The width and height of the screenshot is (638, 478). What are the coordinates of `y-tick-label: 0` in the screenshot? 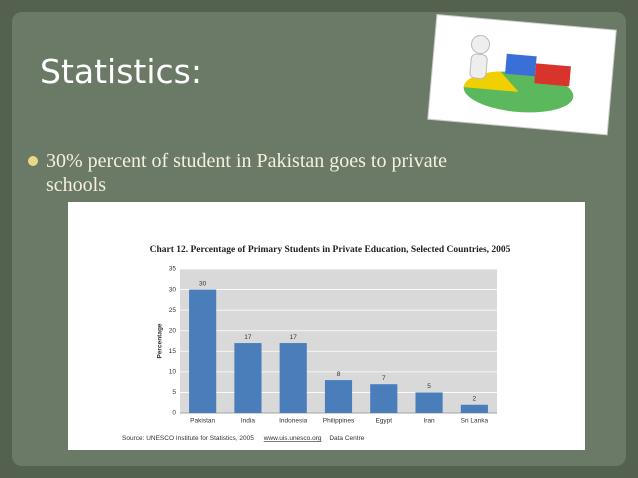 It's located at (174, 413).